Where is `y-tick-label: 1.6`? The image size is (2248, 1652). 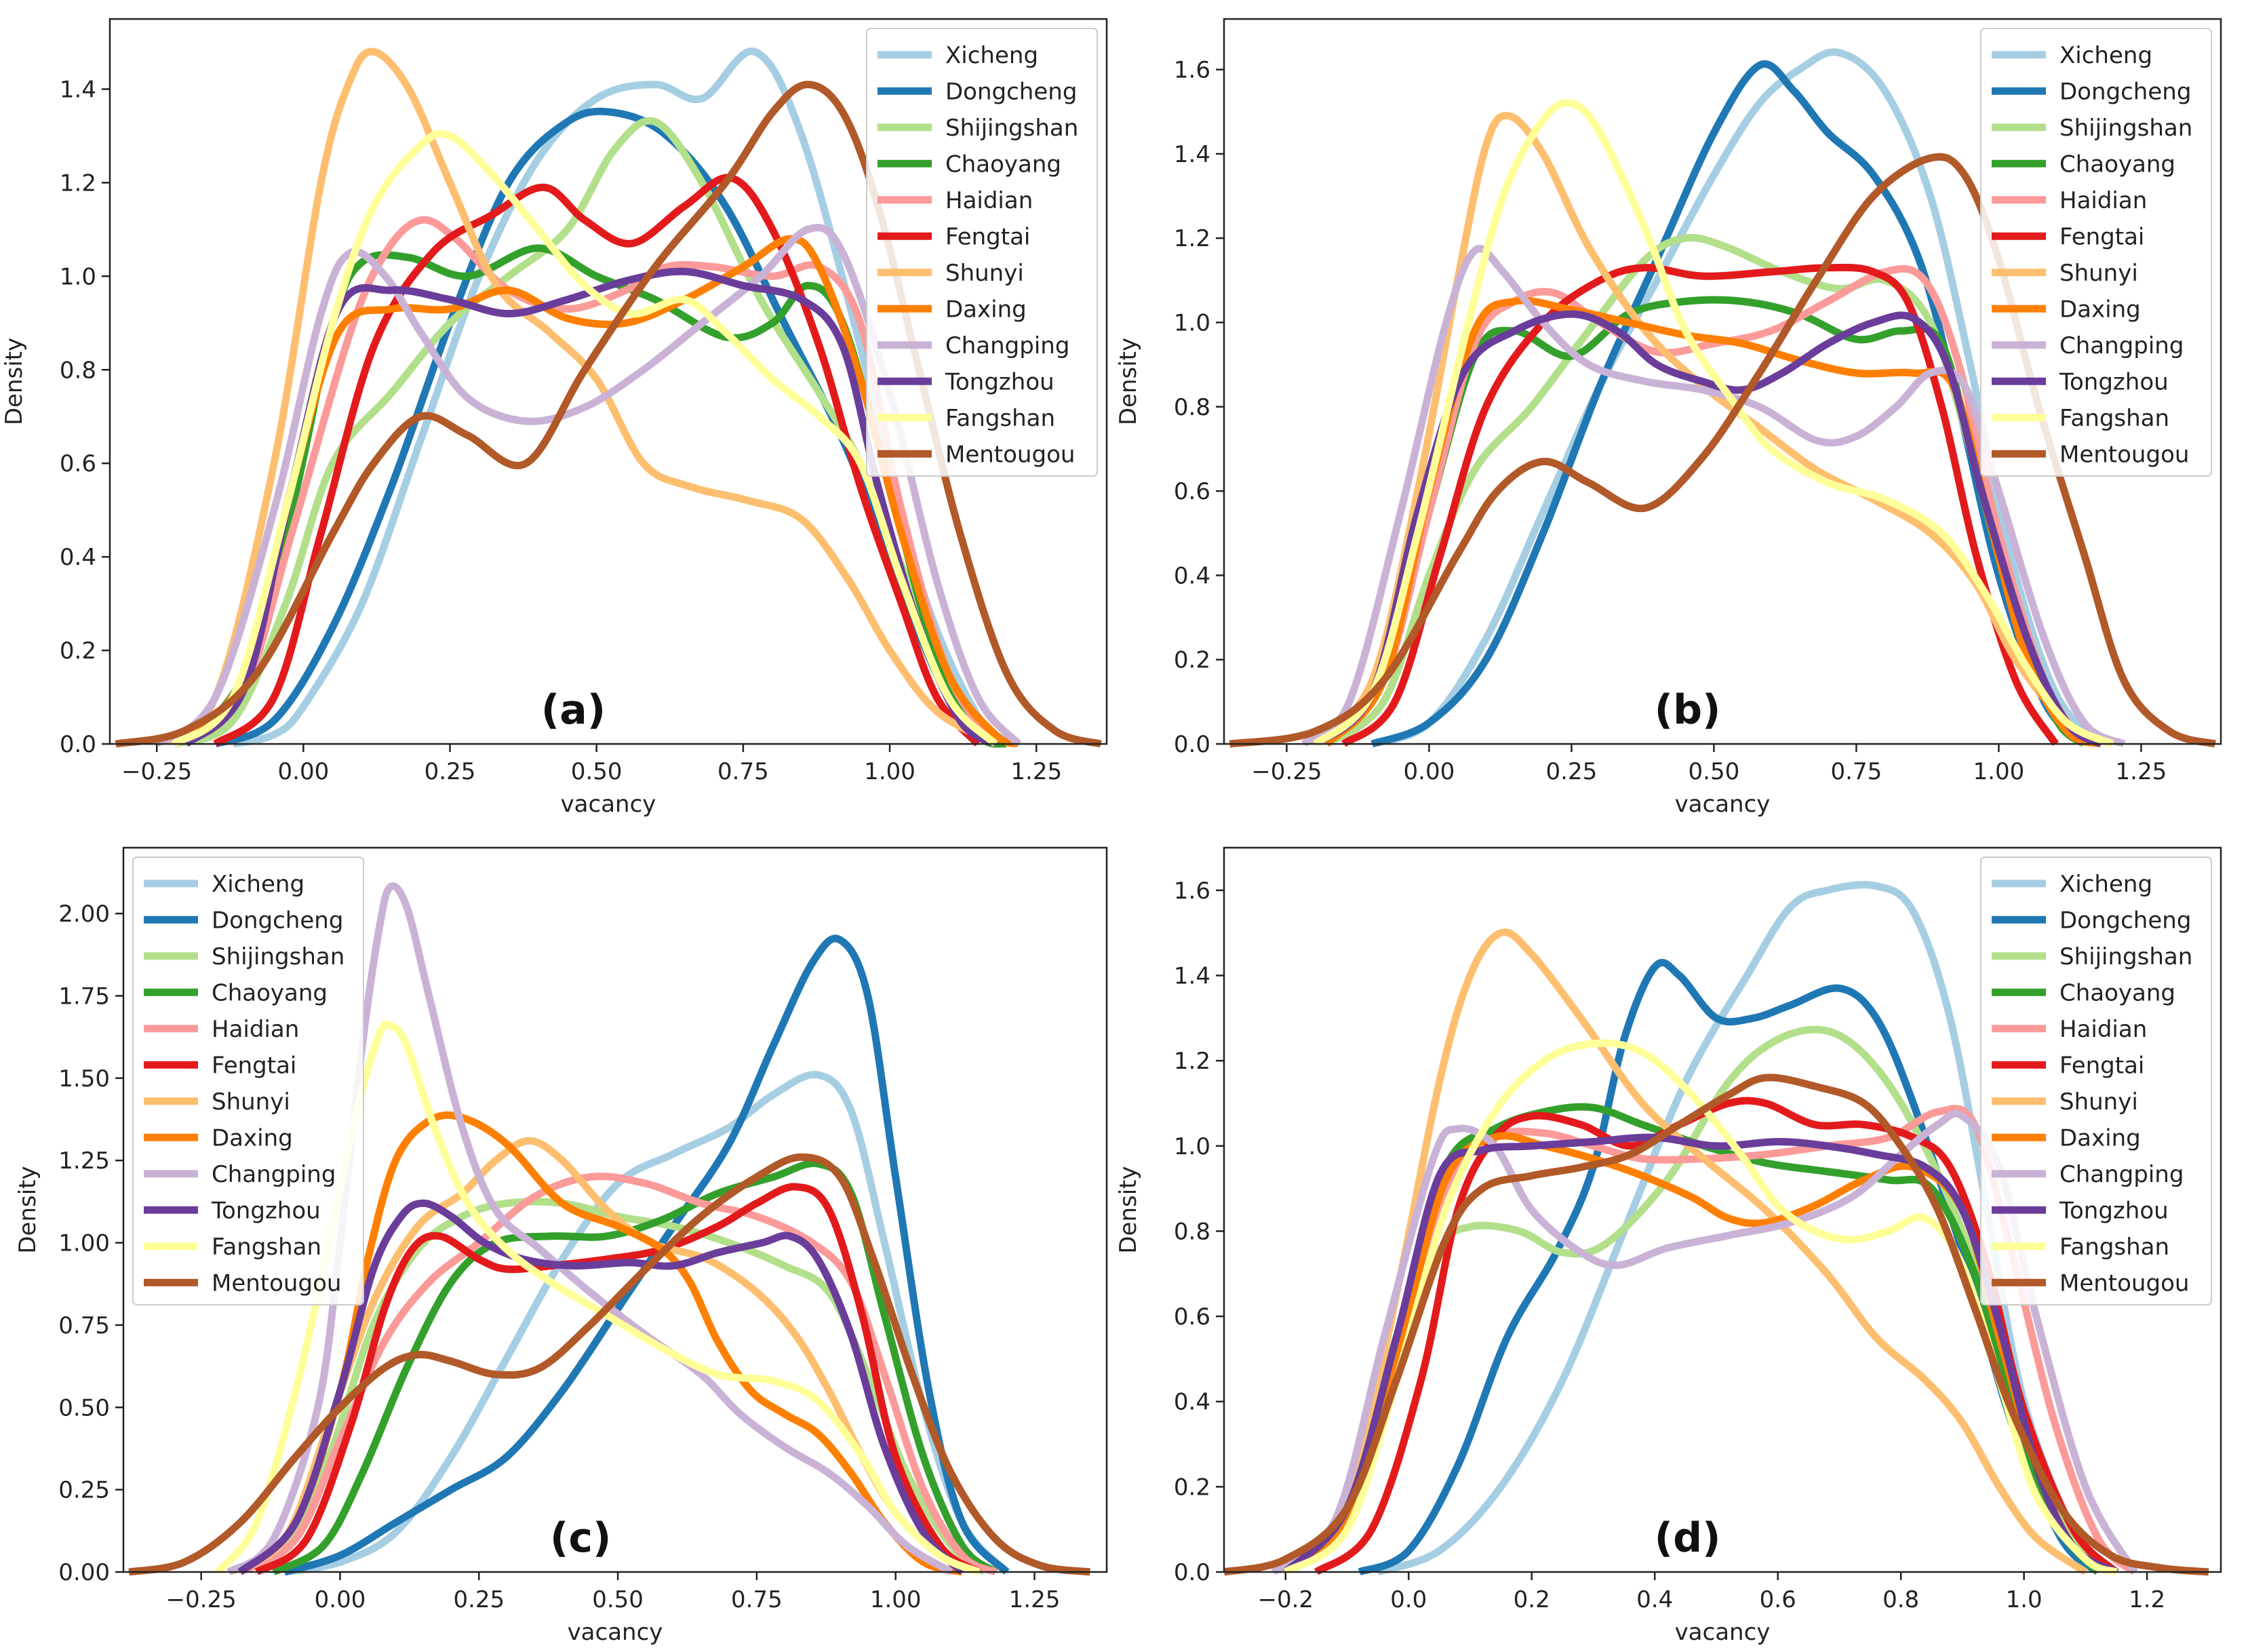 y-tick-label: 1.6 is located at coordinates (1192, 70).